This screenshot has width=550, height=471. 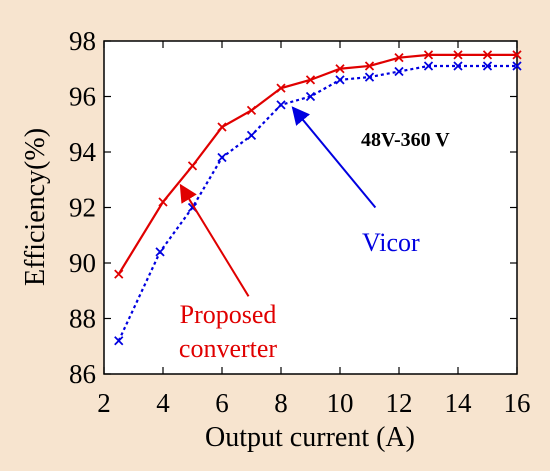 I want to click on annotation-proposed: Proposed, so click(x=228, y=314).